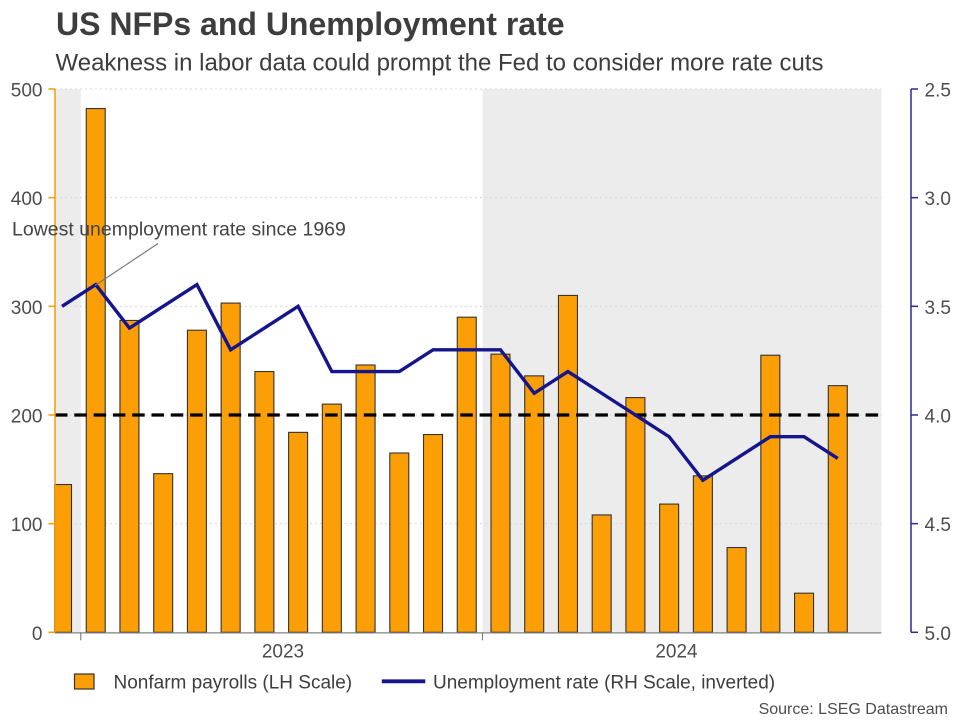 The height and width of the screenshot is (720, 960). Describe the element at coordinates (604, 683) in the screenshot. I see `legend-line-label: Unemployment rate (RH Scale, inverted)` at that location.